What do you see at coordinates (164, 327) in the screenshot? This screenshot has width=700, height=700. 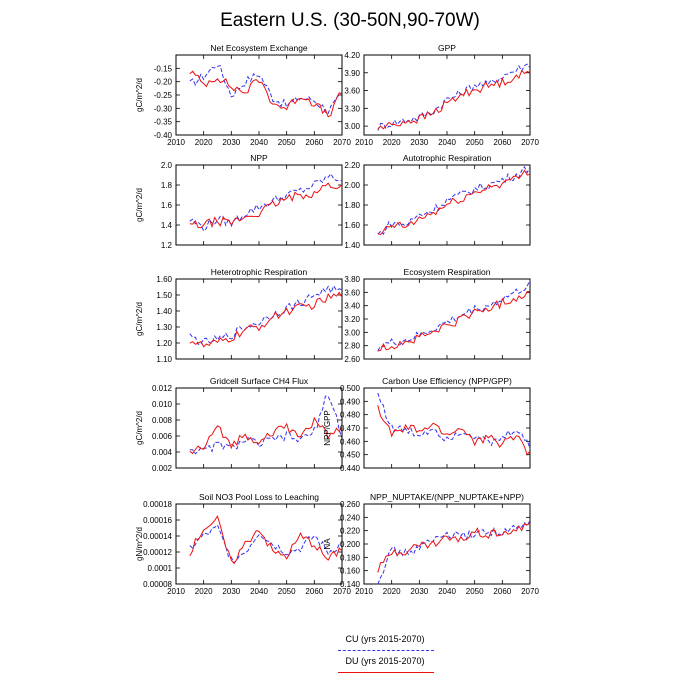 I see `y-tick-label: 1.30` at bounding box center [164, 327].